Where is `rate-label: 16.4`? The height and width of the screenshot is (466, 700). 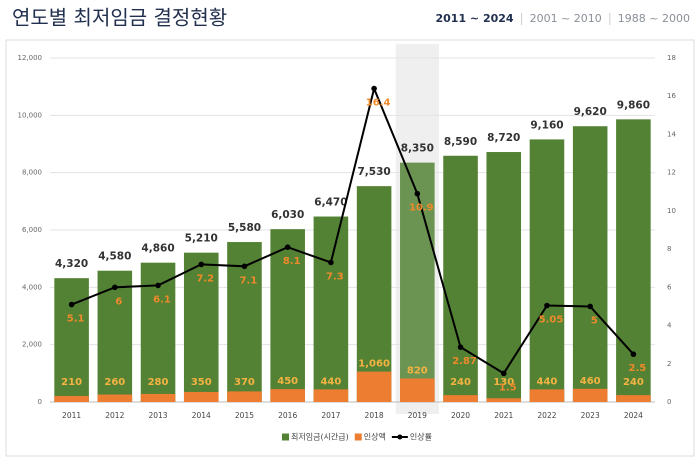
rate-label: 16.4 is located at coordinates (378, 103).